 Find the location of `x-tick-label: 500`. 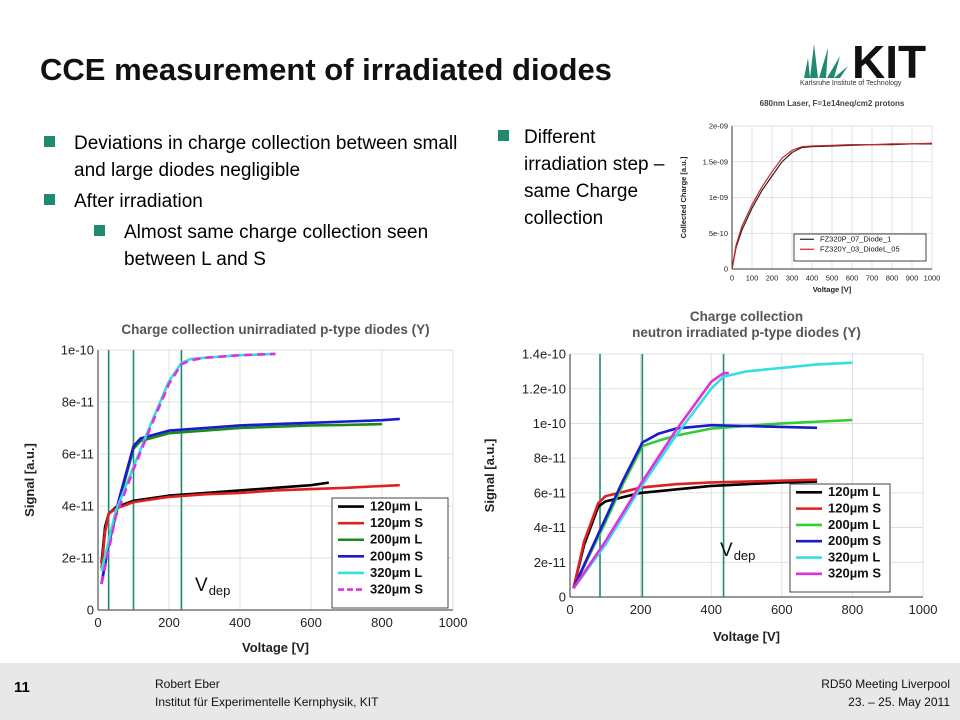

x-tick-label: 500 is located at coordinates (832, 278).